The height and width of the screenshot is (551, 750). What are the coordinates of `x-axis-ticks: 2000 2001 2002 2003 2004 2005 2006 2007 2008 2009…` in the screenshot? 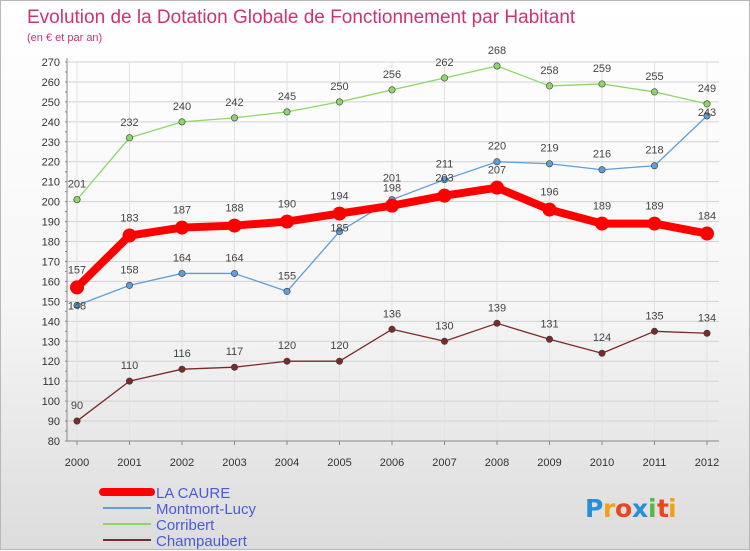 It's located at (392, 463).